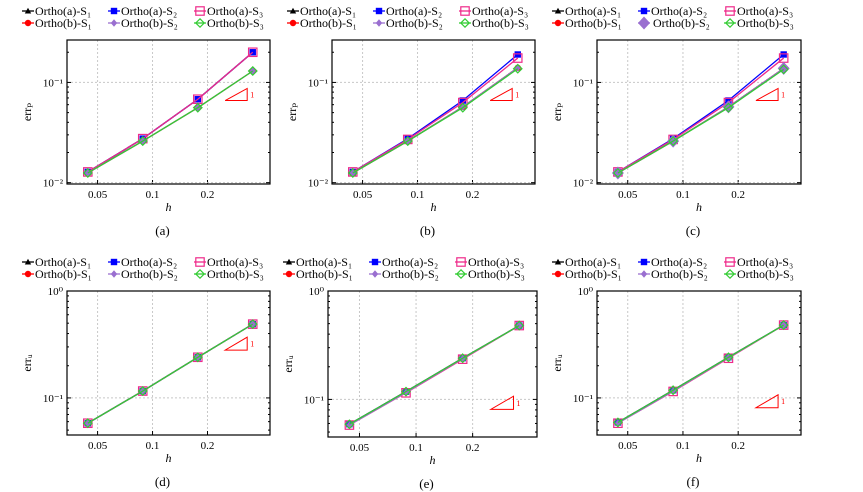 The image size is (863, 492). What do you see at coordinates (432, 364) in the screenshot?
I see `plot-frame` at bounding box center [432, 364].